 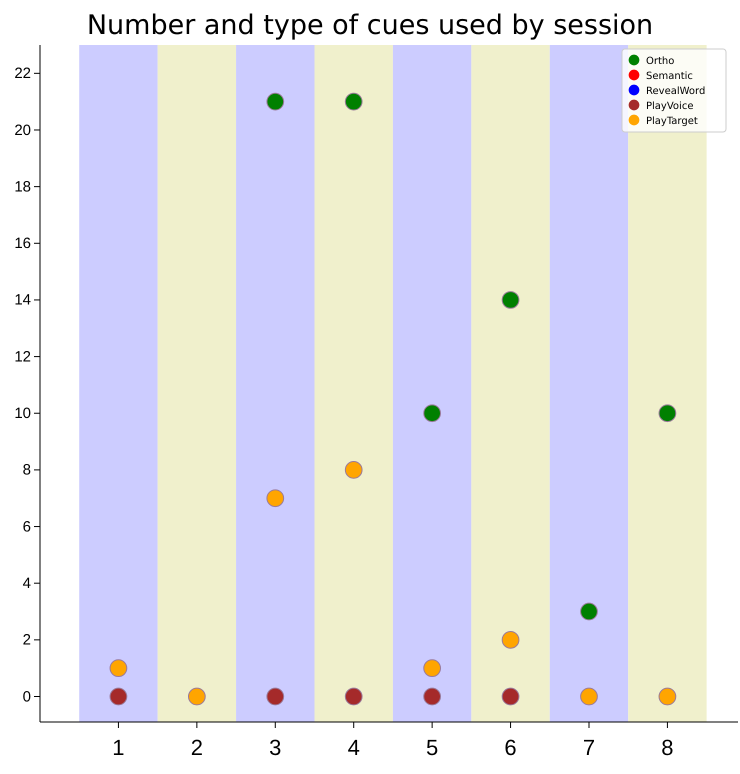 What do you see at coordinates (26, 640) in the screenshot?
I see `y-tick-label: 2` at bounding box center [26, 640].